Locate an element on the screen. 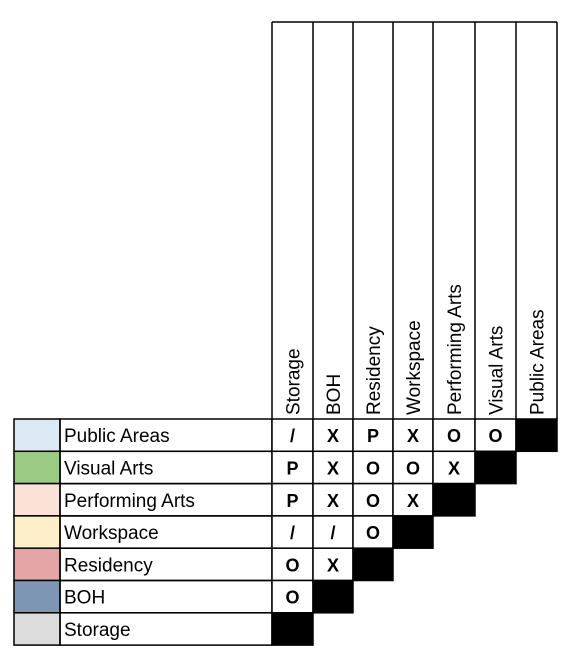 This screenshot has height=665, width=577. row-label: Performing Arts is located at coordinates (129, 501).